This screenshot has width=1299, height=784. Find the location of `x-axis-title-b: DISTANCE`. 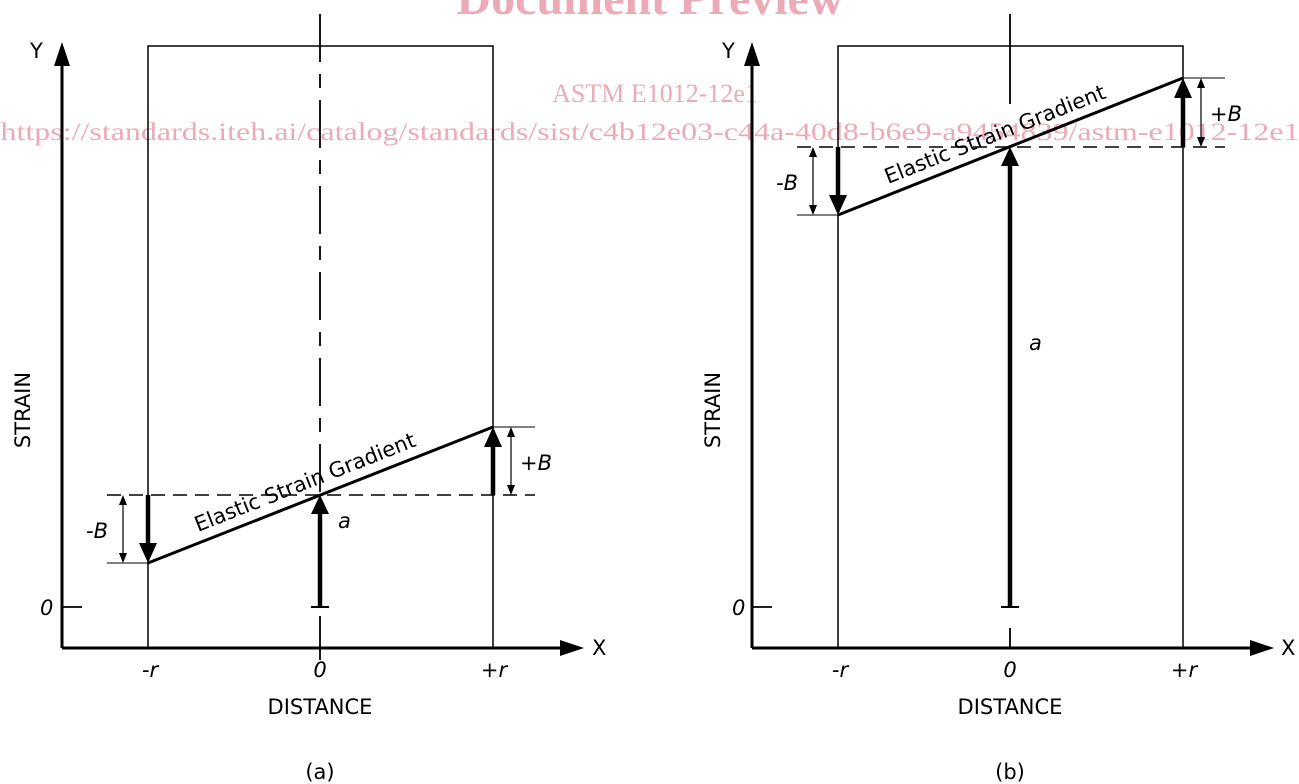

x-axis-title-b: DISTANCE is located at coordinates (1010, 707).